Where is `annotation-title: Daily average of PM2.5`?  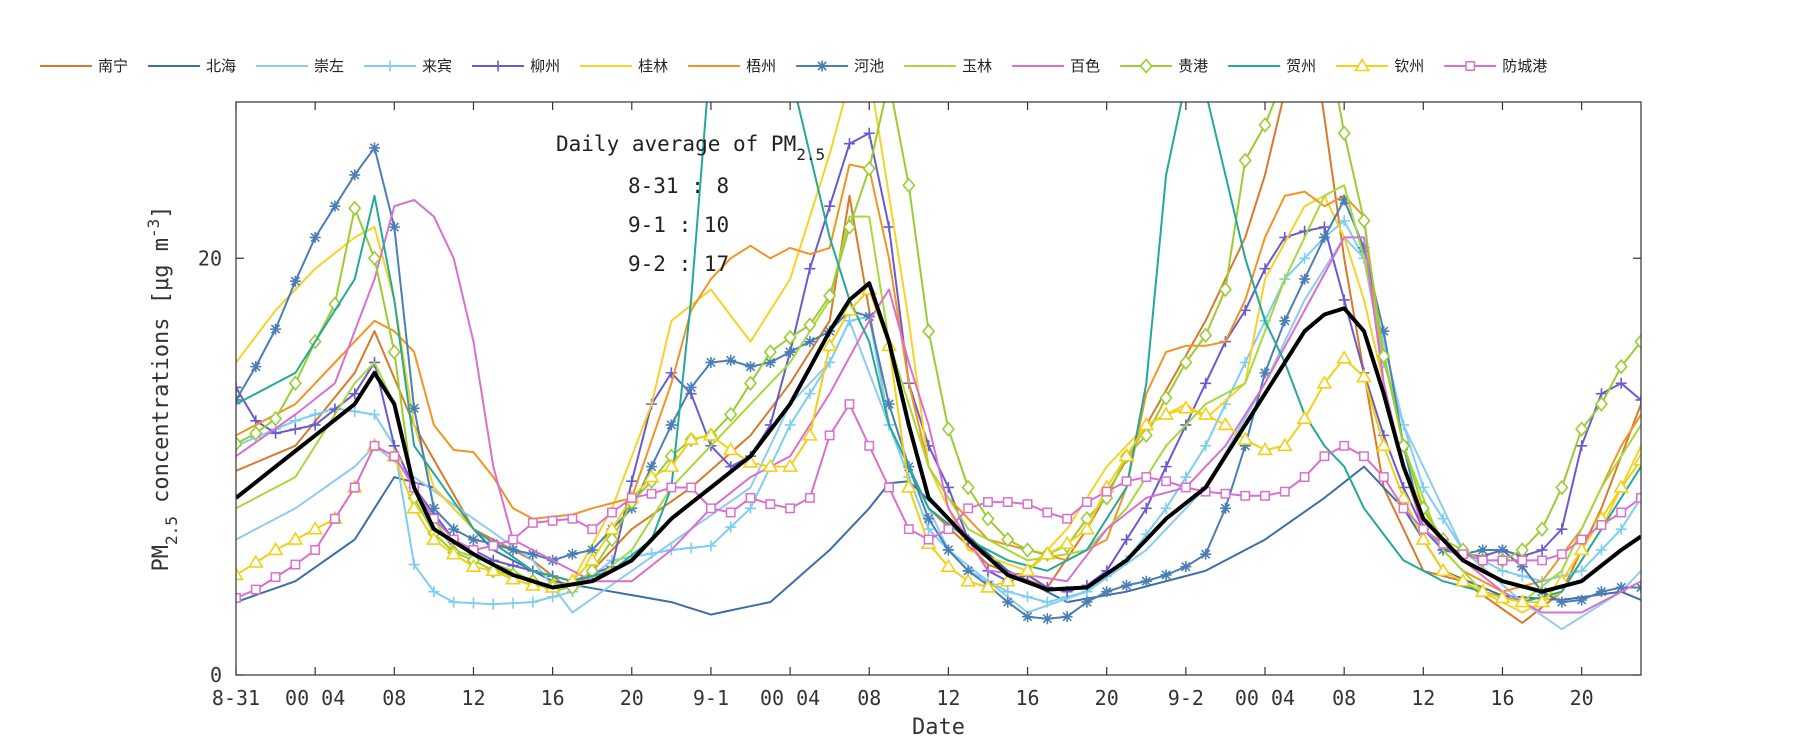 annotation-title: Daily average of PM2.5 is located at coordinates (690, 148).